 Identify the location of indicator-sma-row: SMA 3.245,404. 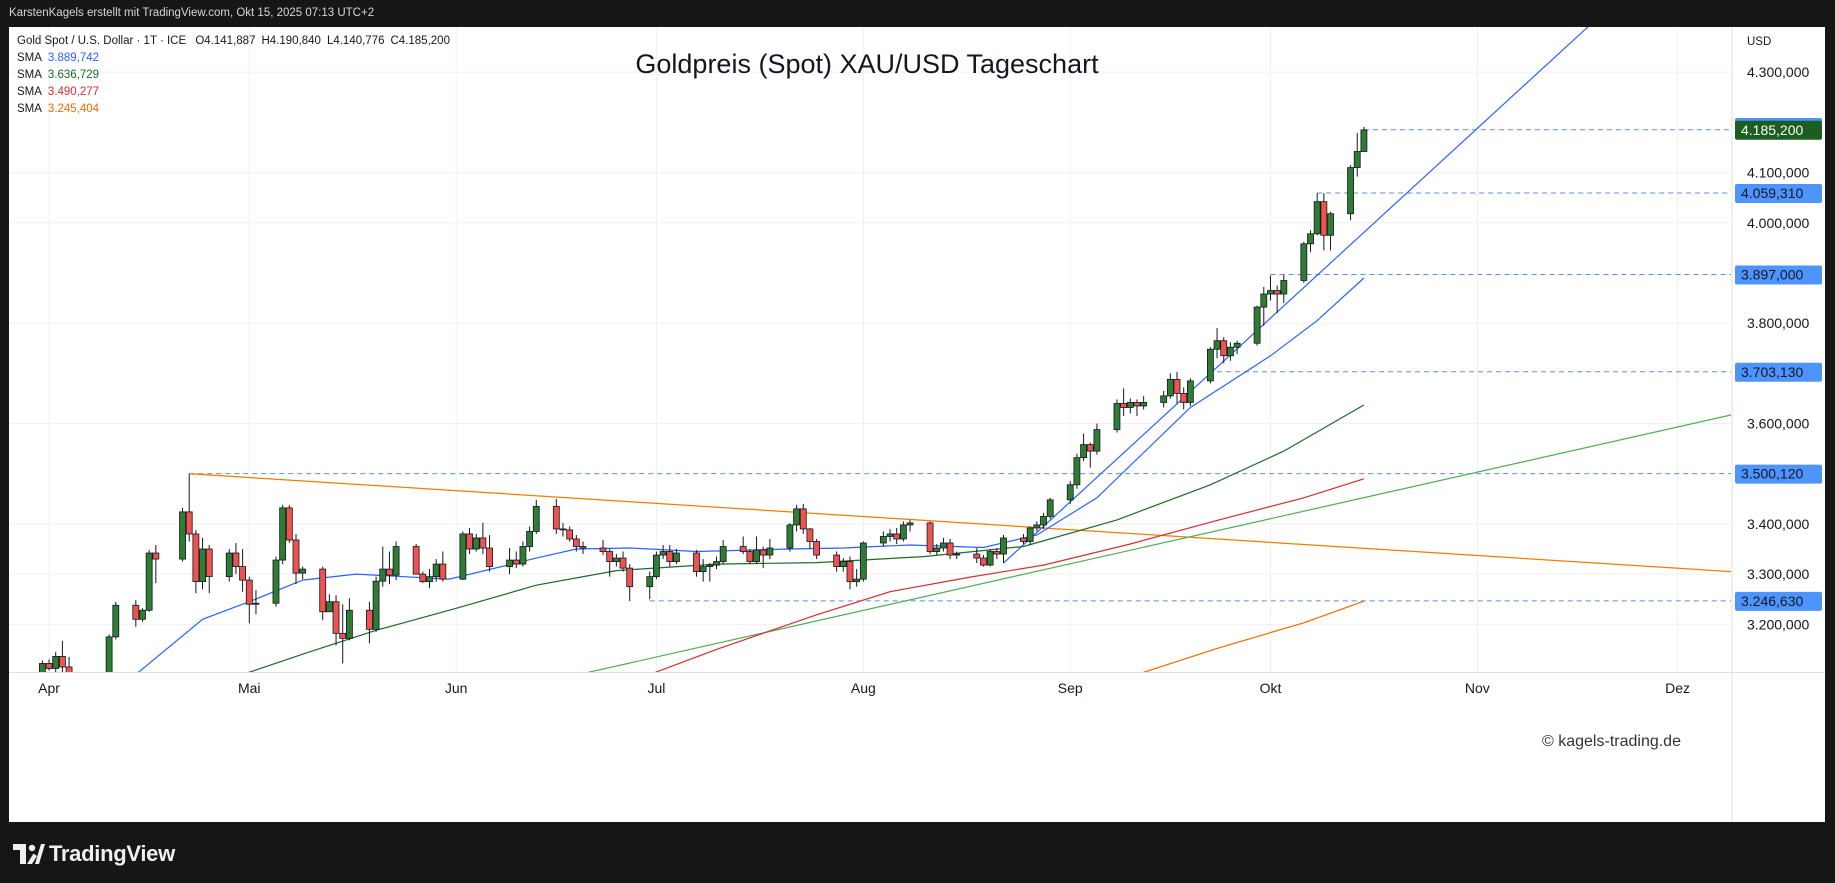
(233, 109).